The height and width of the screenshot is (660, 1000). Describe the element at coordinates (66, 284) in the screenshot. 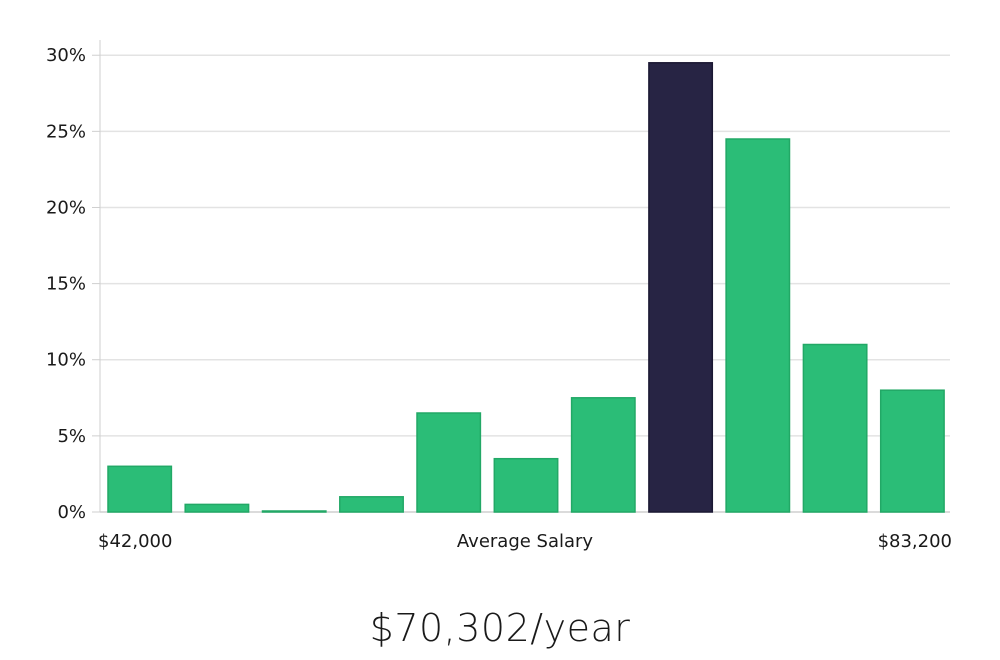

I see `y-tick-label-15: 15%` at that location.